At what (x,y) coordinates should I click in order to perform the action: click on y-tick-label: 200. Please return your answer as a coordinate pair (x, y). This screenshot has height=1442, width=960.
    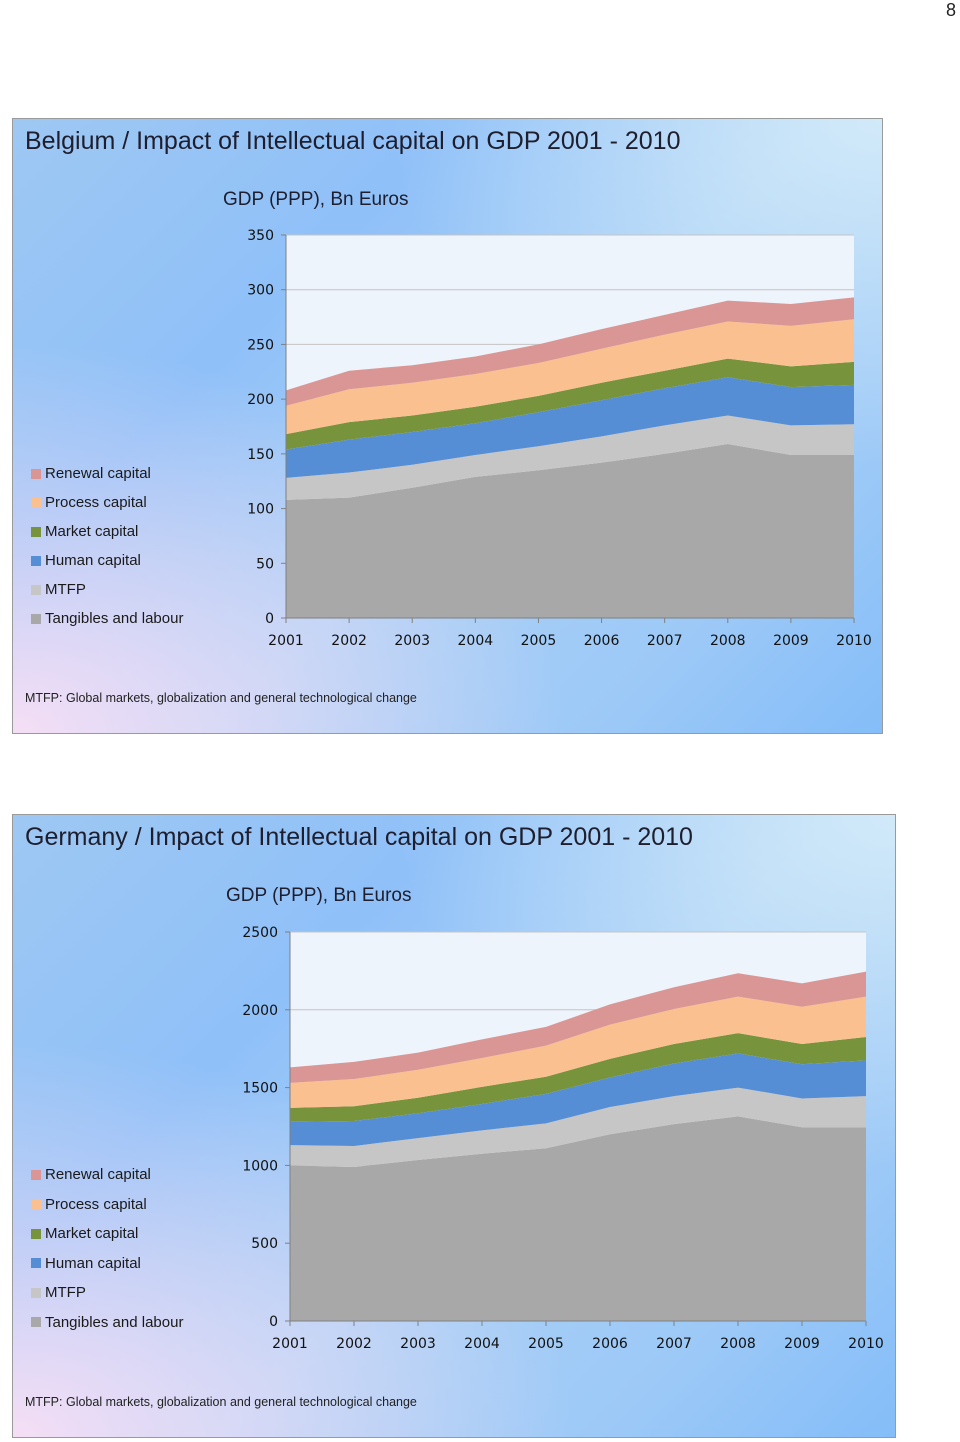
    Looking at the image, I should click on (260, 400).